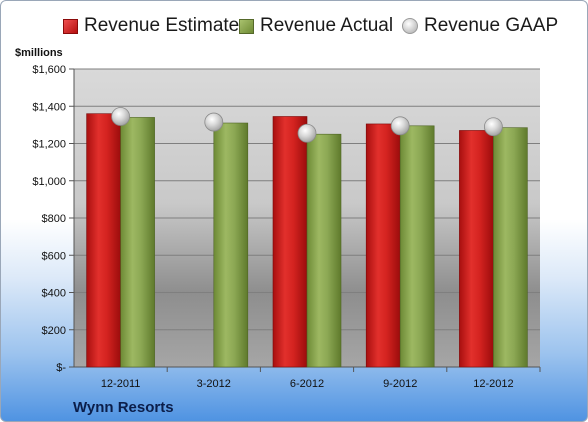 The image size is (588, 422). Describe the element at coordinates (162, 25) in the screenshot. I see `legend-label-estimate: Revenue Estimate` at that location.